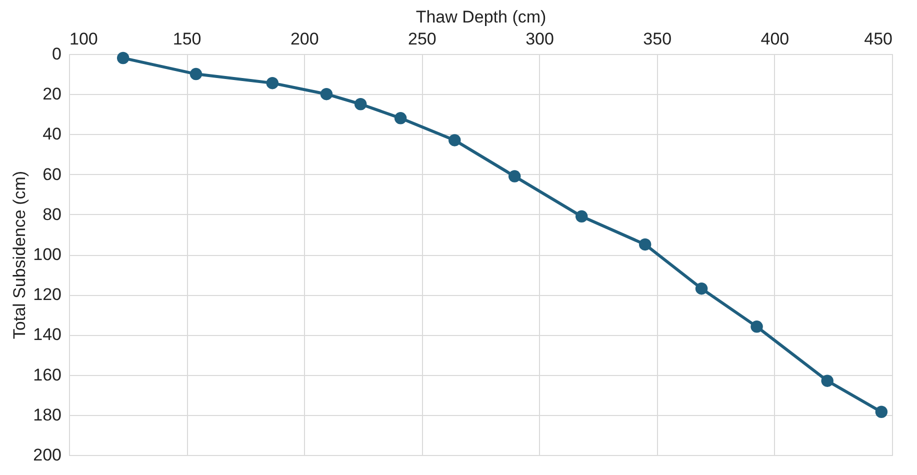 This screenshot has width=917, height=475. I want to click on x-tick-label: 100, so click(84, 39).